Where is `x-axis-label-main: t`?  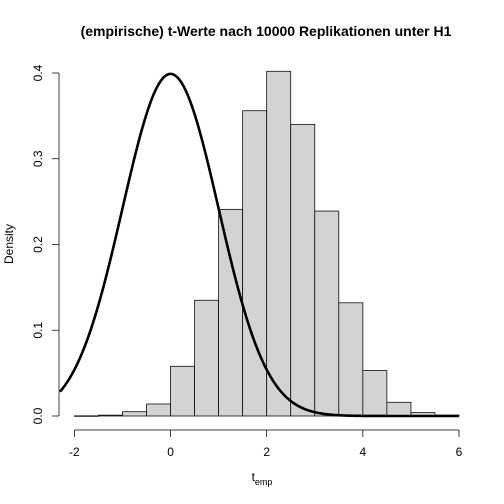 x-axis-label-main: t is located at coordinates (254, 477).